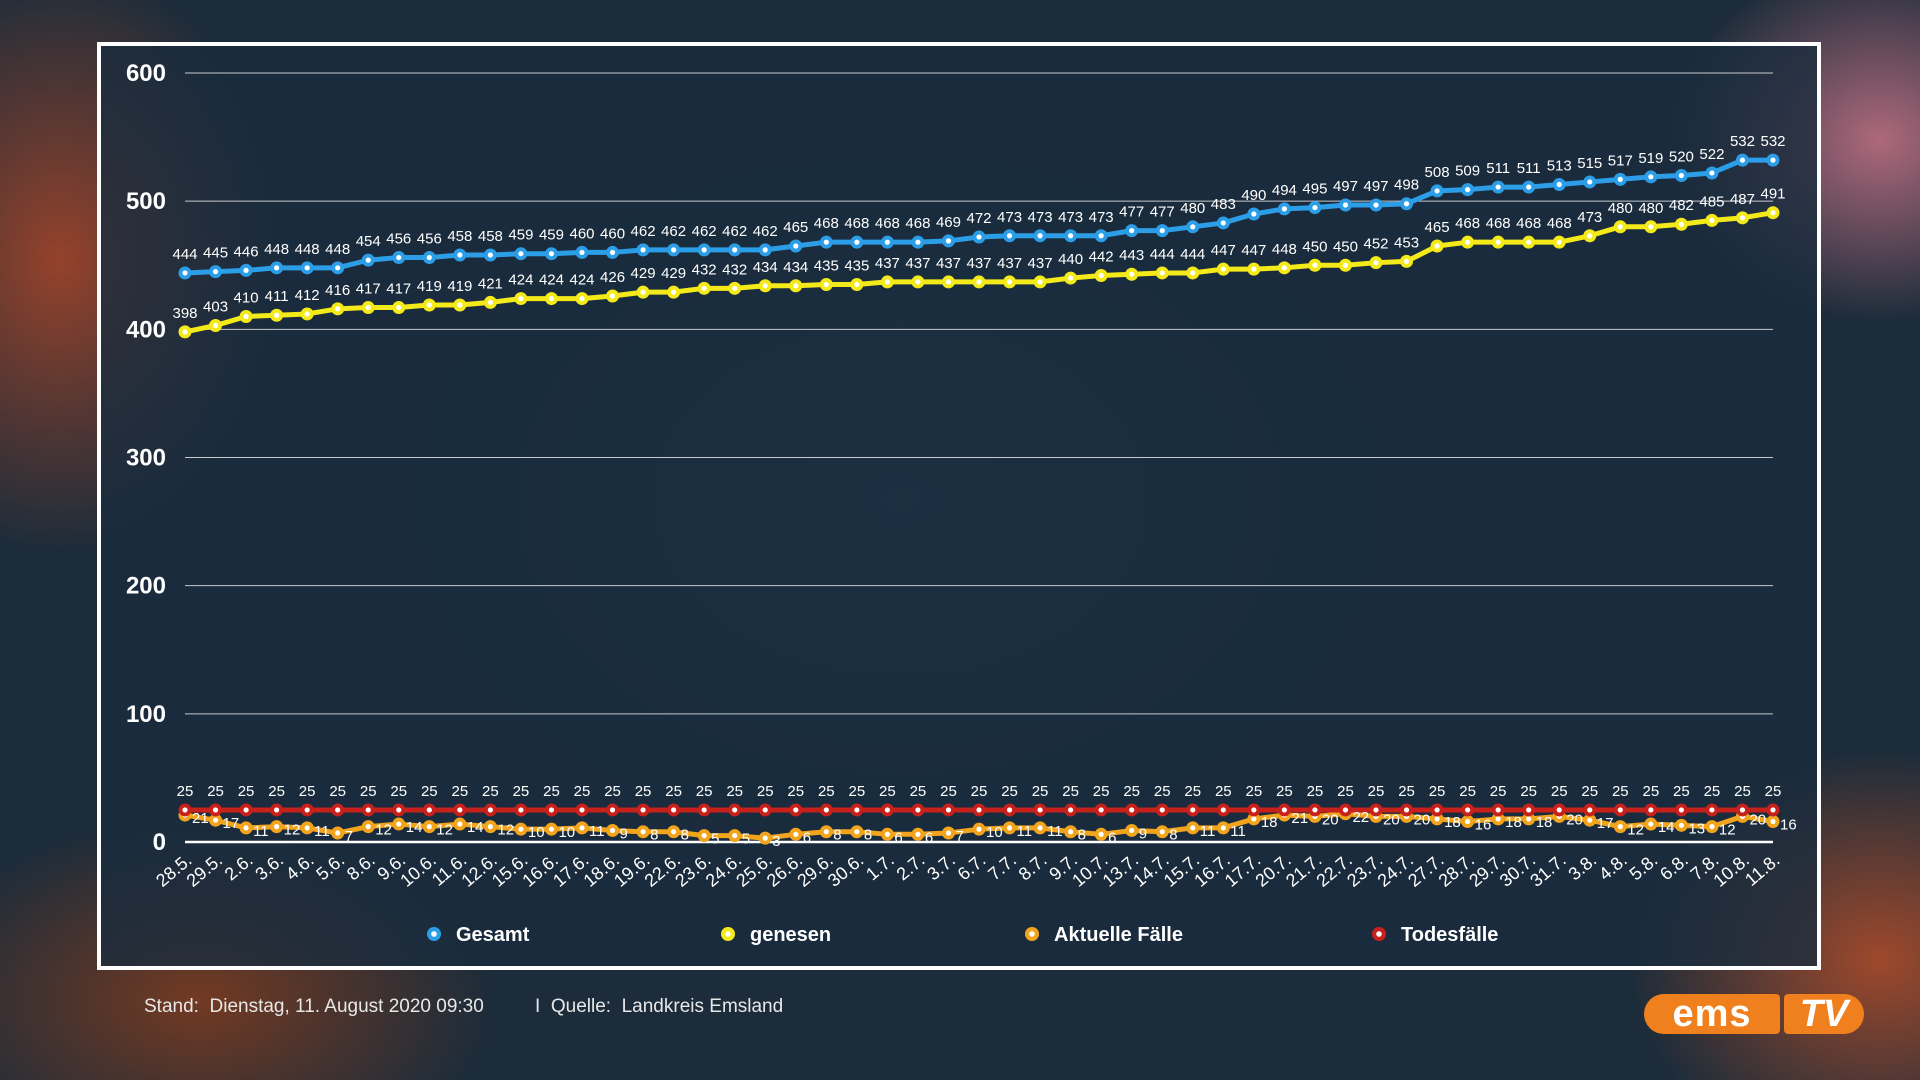 The height and width of the screenshot is (1080, 1920). What do you see at coordinates (1406, 242) in the screenshot?
I see `data-label: 453` at bounding box center [1406, 242].